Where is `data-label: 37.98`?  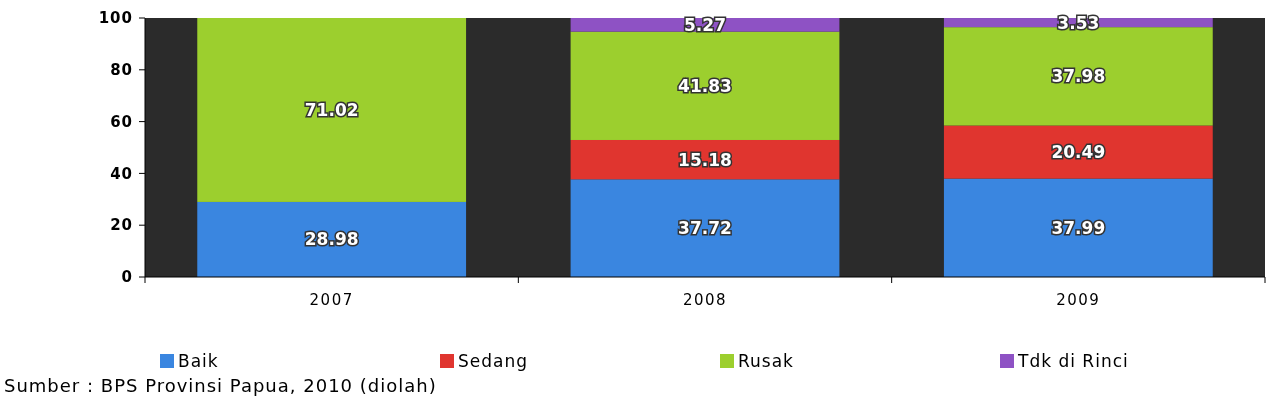 data-label: 37.98 is located at coordinates (1078, 76).